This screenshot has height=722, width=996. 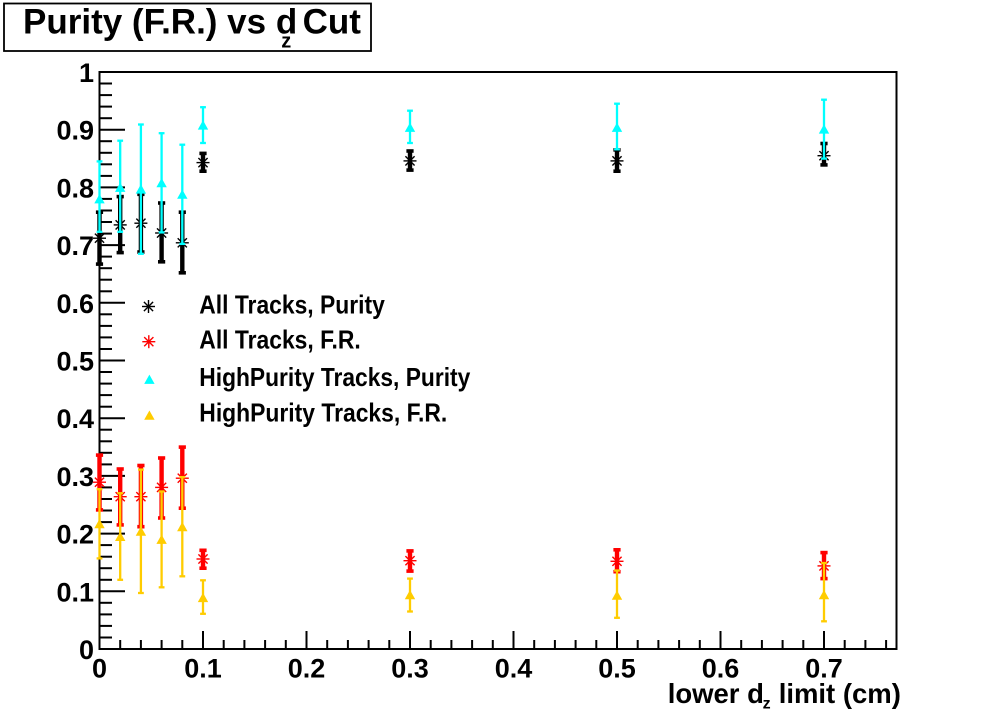 What do you see at coordinates (86, 73) in the screenshot?
I see `svg-text: 1` at bounding box center [86, 73].